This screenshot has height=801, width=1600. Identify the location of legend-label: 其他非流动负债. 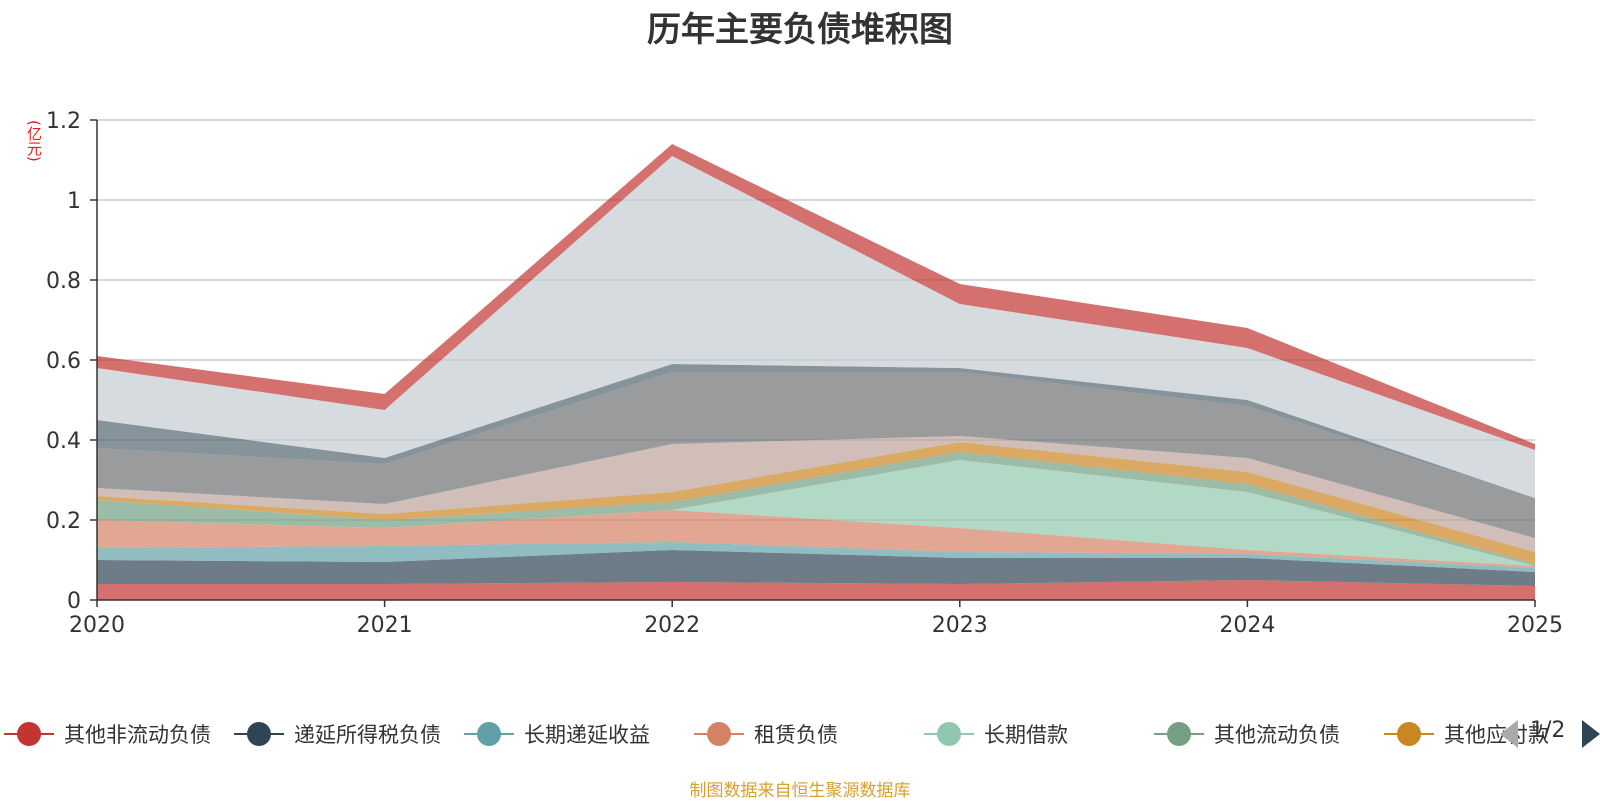
(137, 735).